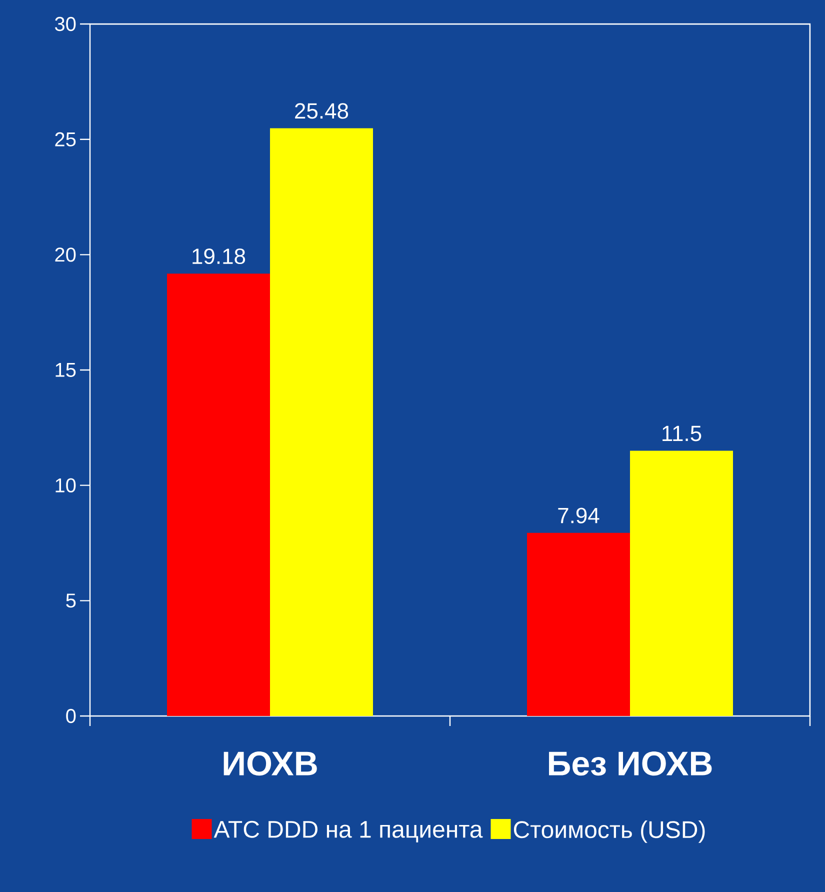 The image size is (825, 892). I want to click on y-tick-label: 15, so click(66, 370).